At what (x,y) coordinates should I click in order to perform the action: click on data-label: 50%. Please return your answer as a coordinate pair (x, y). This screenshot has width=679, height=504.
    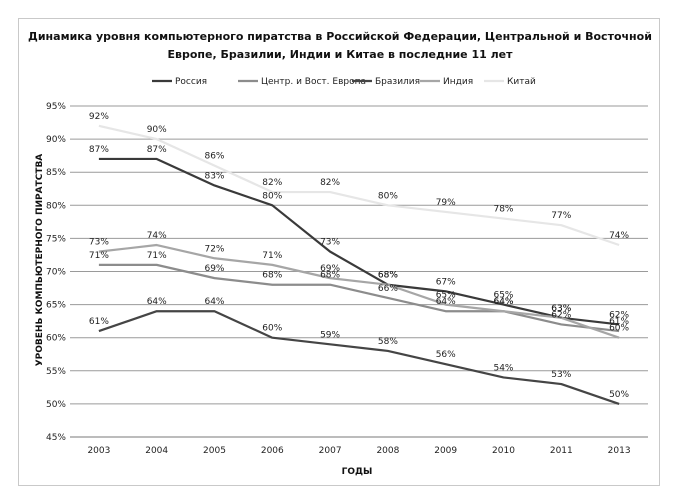
    Looking at the image, I should click on (619, 395).